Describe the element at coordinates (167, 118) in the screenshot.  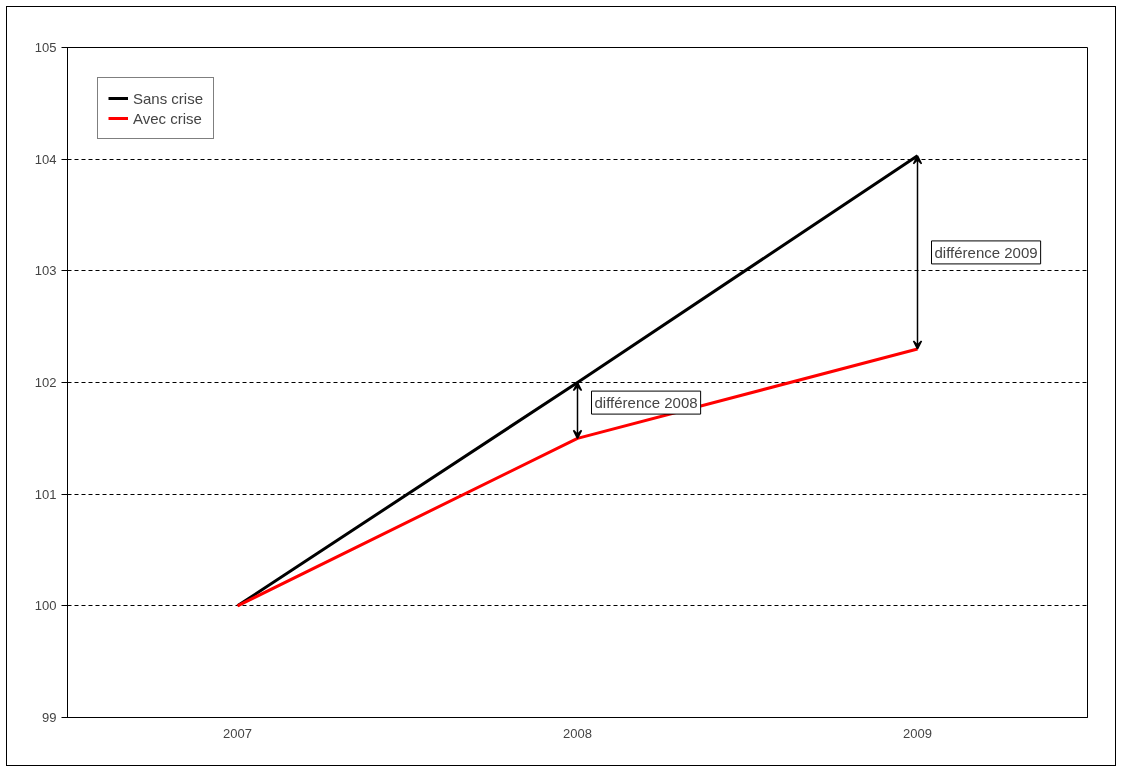
I see `legend-label: Avec crise` at that location.